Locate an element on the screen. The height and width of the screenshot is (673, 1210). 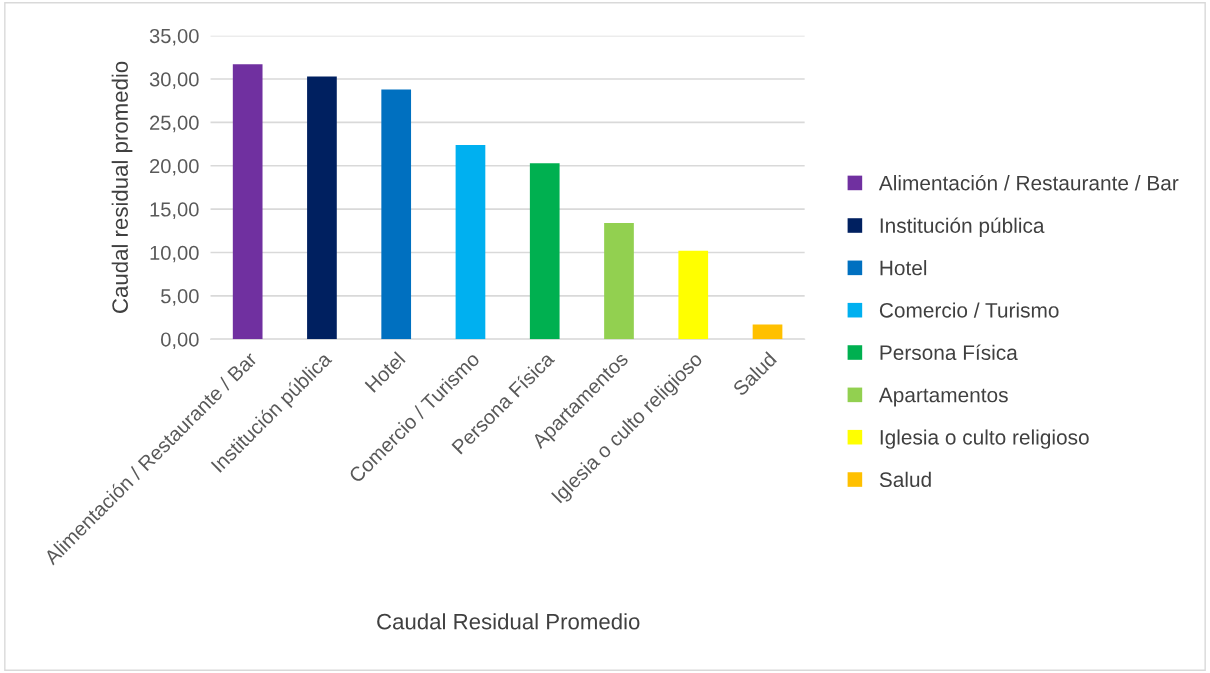
legend-label: Comercio / Turismo is located at coordinates (969, 310).